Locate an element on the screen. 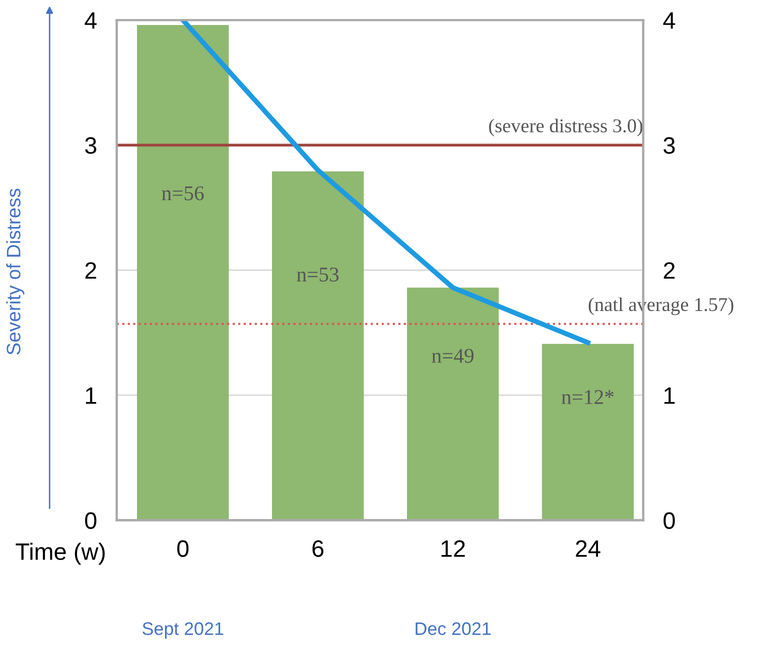 The width and height of the screenshot is (763, 647). y-tick-label: 0 is located at coordinates (90, 520).